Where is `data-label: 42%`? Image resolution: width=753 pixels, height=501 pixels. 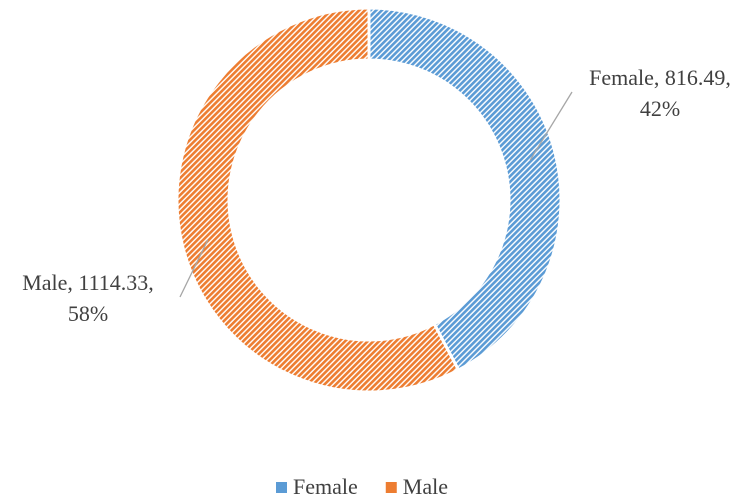
data-label: 42% is located at coordinates (660, 108).